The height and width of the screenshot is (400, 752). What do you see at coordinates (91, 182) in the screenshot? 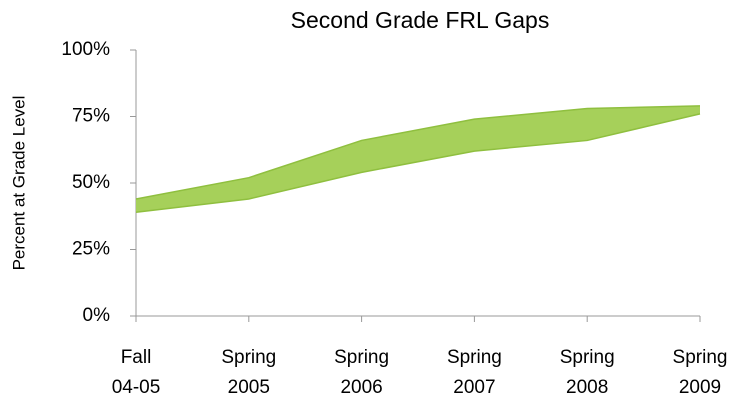
I see `y-tick-label: 50%` at bounding box center [91, 182].